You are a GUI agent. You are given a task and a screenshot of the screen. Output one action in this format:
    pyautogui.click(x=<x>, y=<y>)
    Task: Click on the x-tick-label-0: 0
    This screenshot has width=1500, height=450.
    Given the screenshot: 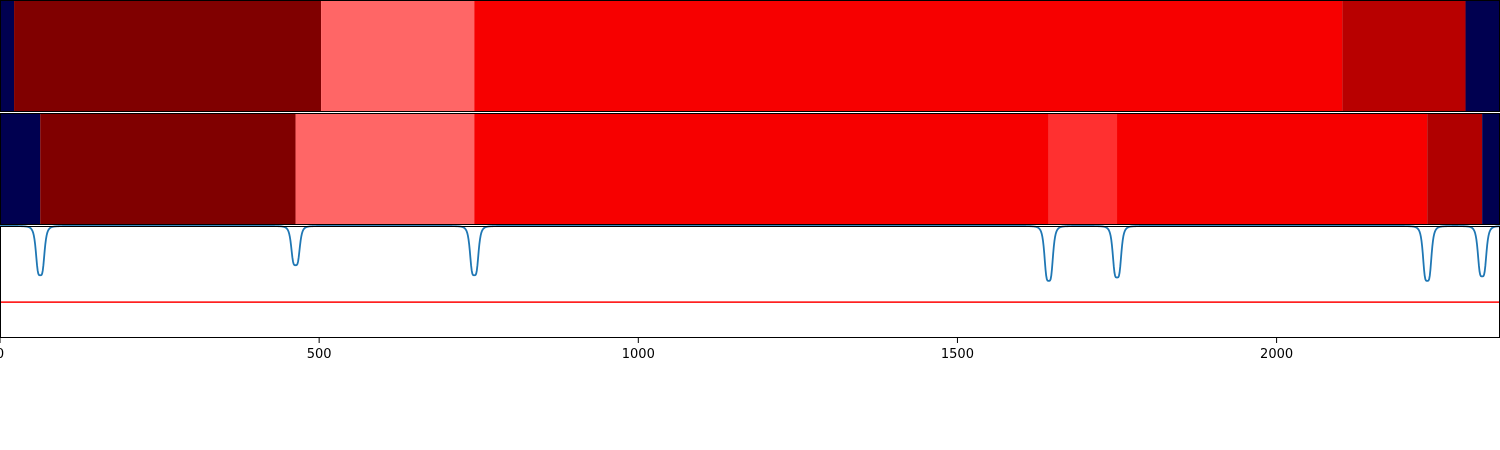 What is the action you would take?
    pyautogui.click(x=2, y=354)
    